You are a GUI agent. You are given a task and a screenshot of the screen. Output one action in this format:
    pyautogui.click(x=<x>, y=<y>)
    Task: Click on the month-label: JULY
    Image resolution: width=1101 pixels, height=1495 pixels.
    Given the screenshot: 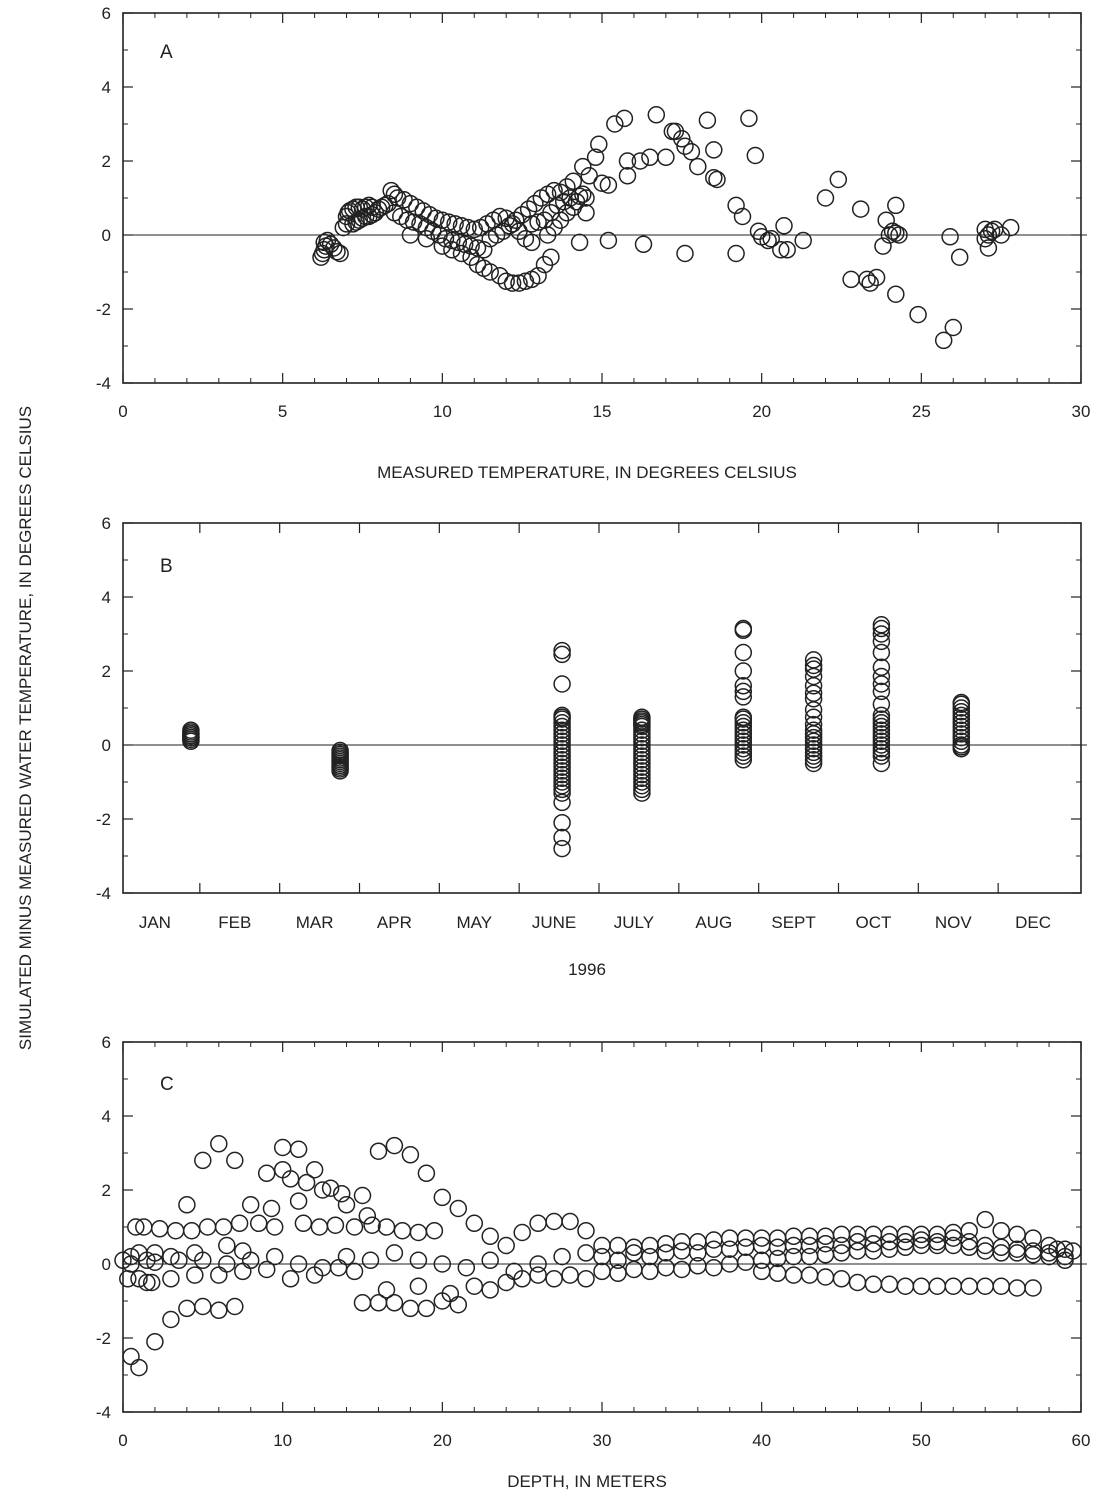 What is the action you would take?
    pyautogui.click(x=634, y=922)
    